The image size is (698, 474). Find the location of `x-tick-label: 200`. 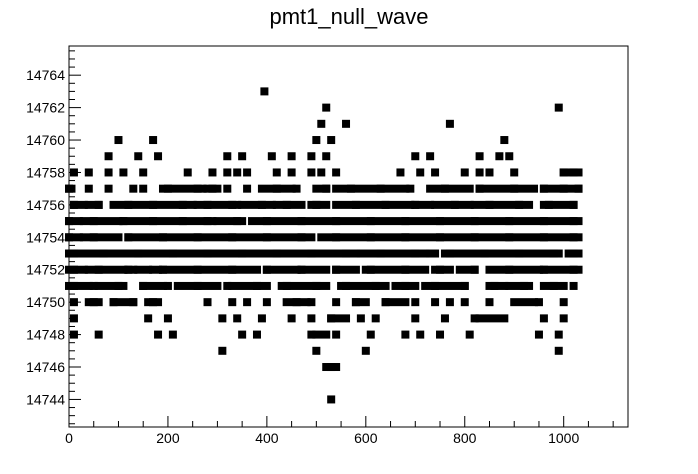

x-tick-label: 200 is located at coordinates (168, 438).